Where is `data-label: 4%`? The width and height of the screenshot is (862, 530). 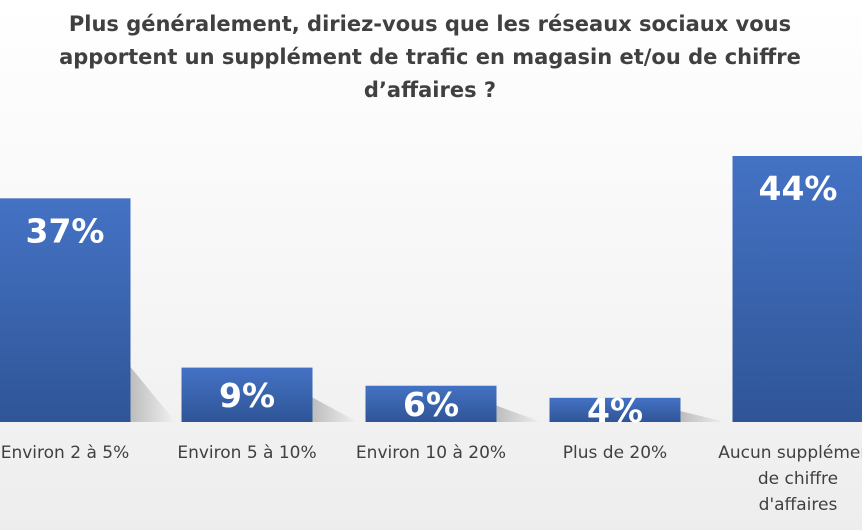 data-label: 4% is located at coordinates (615, 410).